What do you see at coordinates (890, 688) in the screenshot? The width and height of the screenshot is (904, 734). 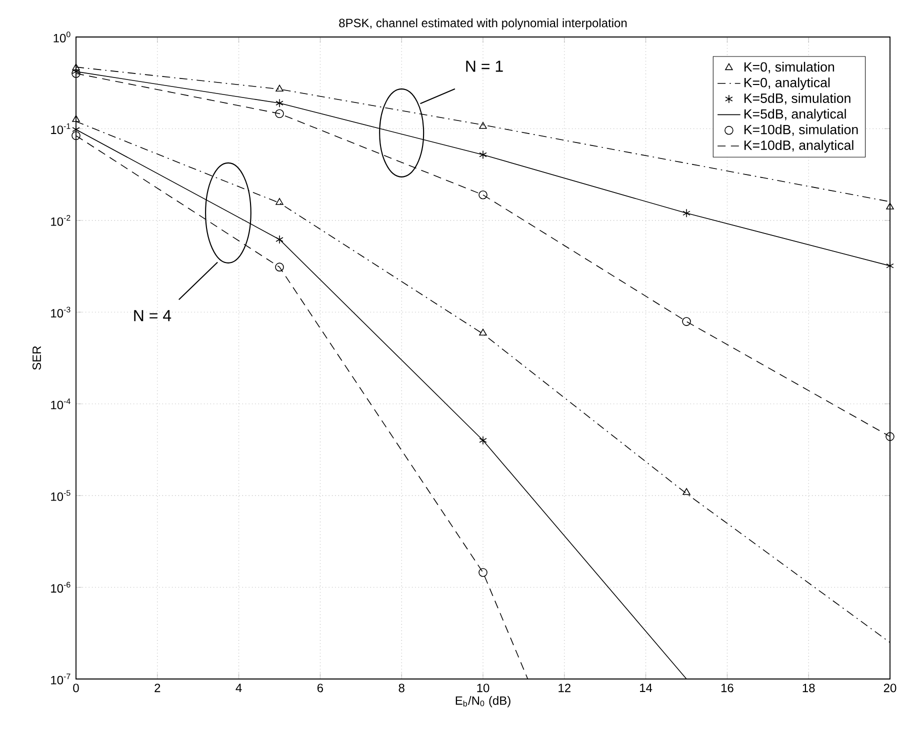 I see `x-tick-label: 20` at bounding box center [890, 688].